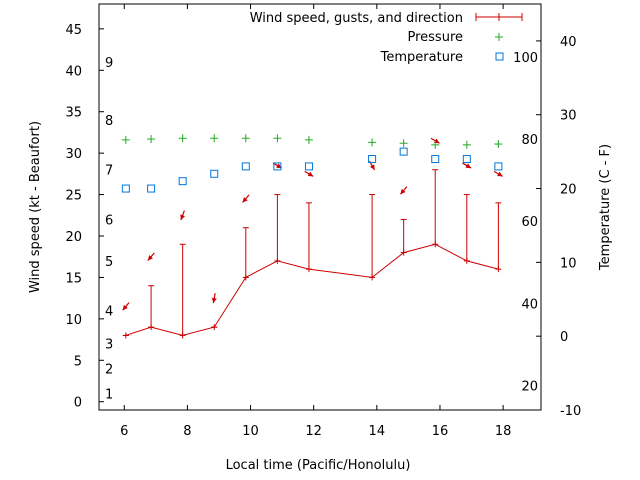  Describe the element at coordinates (503, 431) in the screenshot. I see `x-tick-label: 18` at that location.